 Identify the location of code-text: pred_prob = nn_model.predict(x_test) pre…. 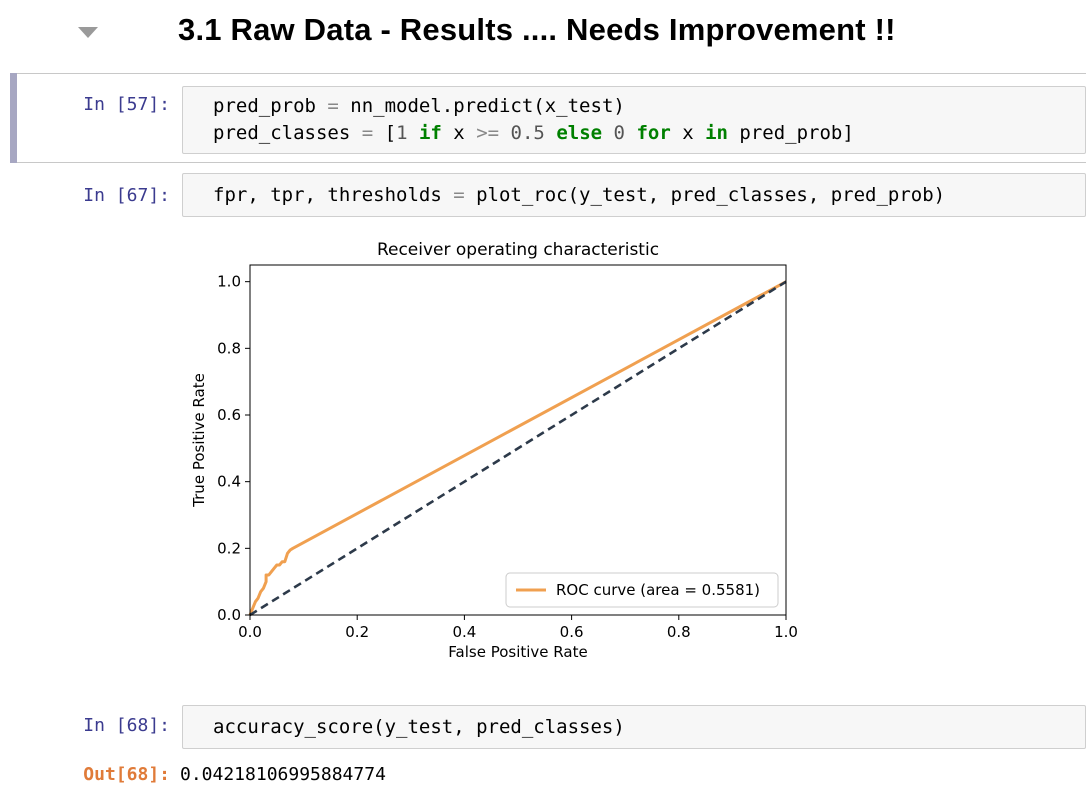
(634, 117).